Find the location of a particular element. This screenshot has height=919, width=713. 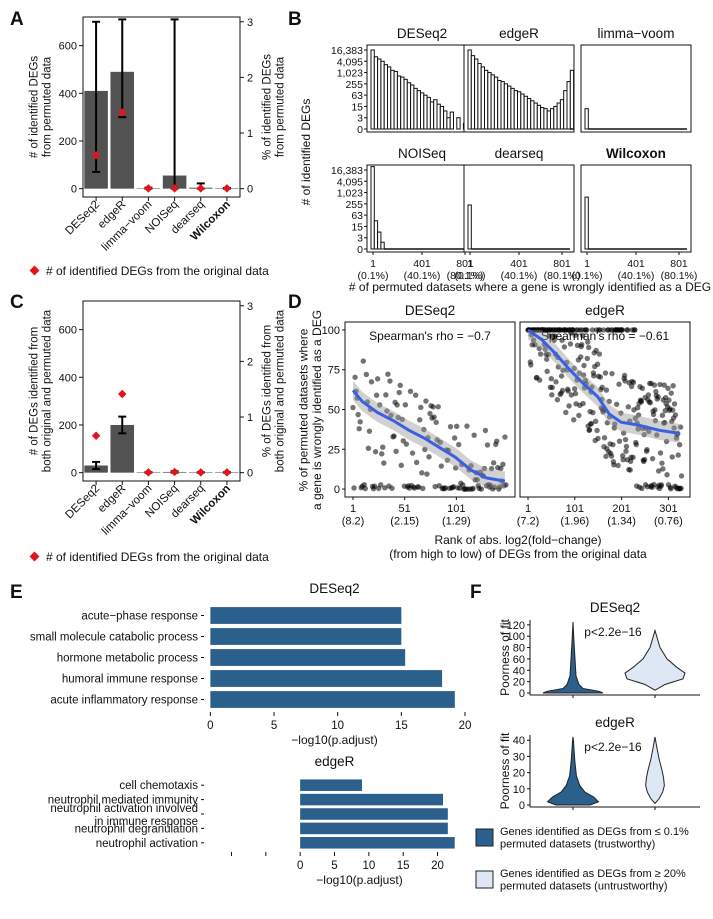

a-xtick-label: DESeq2 is located at coordinates (82, 218).